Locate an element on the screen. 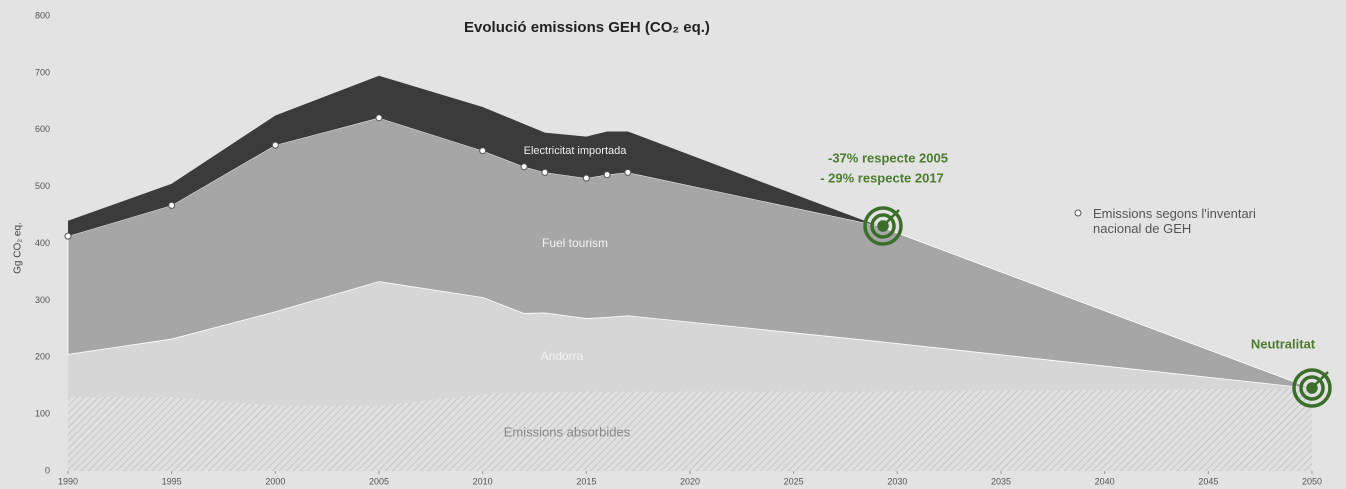 Image resolution: width=1346 pixels, height=489 pixels. x-tick-label: 2020 is located at coordinates (690, 481).